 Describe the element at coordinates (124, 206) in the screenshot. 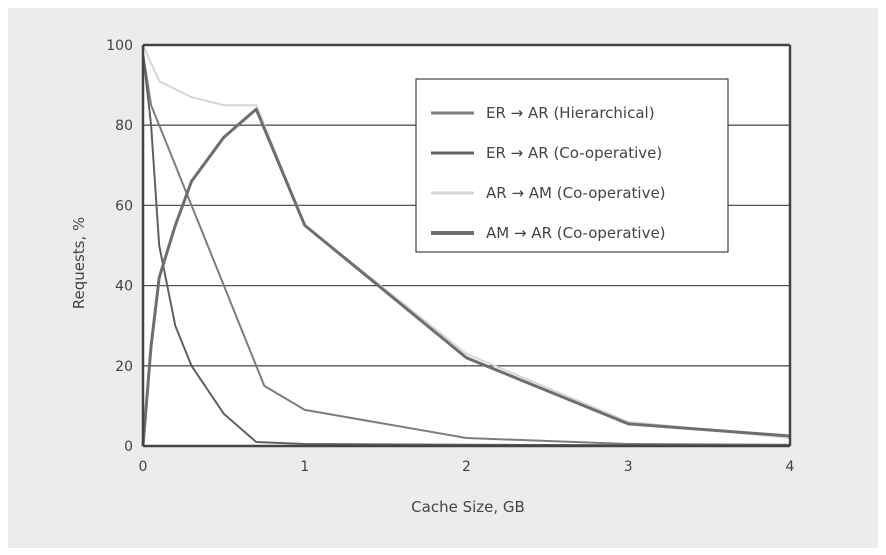

I see `y-tick-label-60: 60` at that location.